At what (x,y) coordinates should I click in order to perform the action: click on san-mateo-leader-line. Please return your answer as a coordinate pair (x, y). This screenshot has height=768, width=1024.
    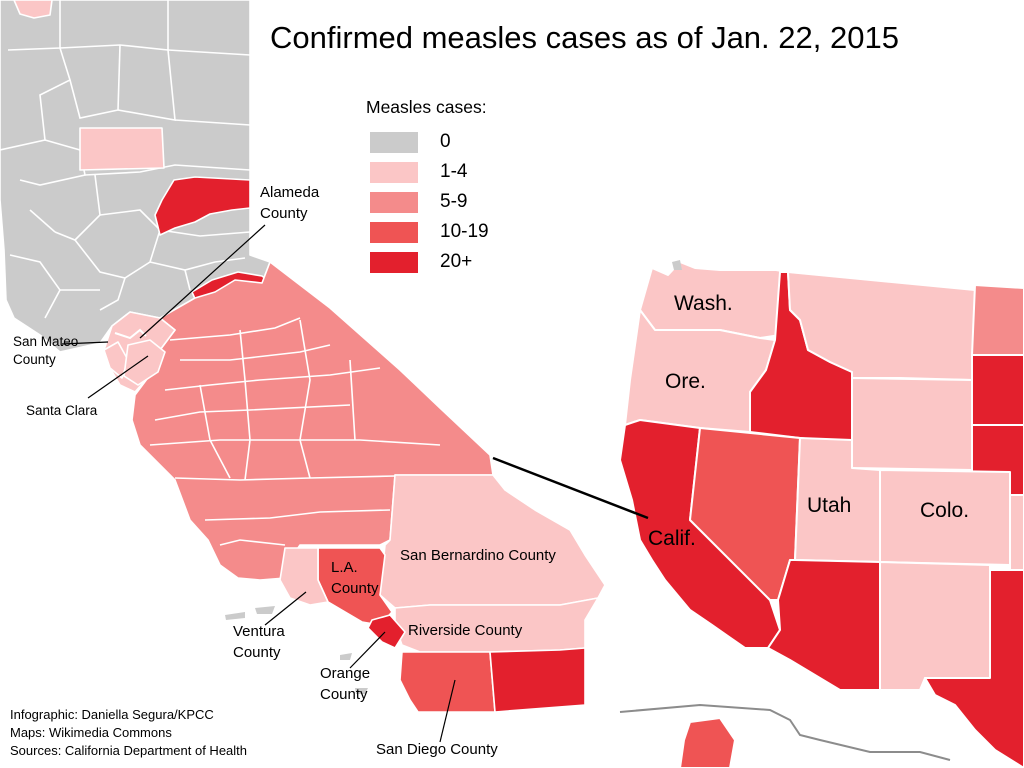
    Looking at the image, I should click on (85, 343).